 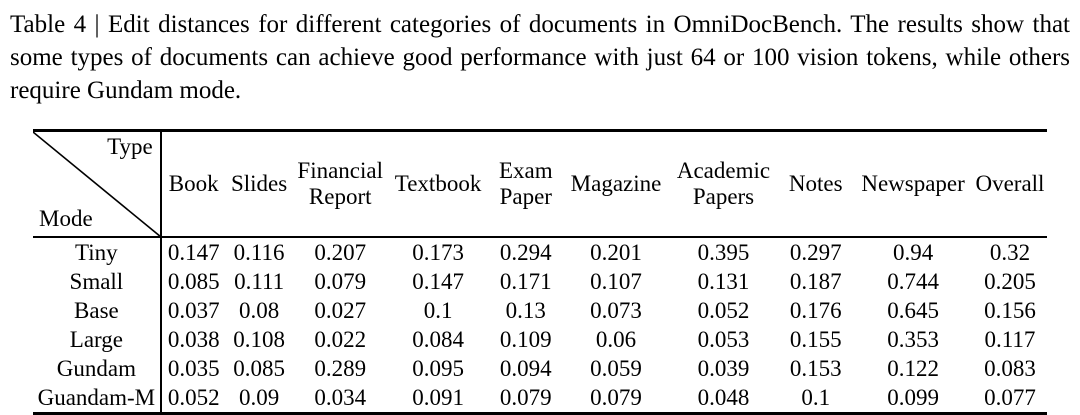 I want to click on value-cell: 0.173, so click(x=438, y=252).